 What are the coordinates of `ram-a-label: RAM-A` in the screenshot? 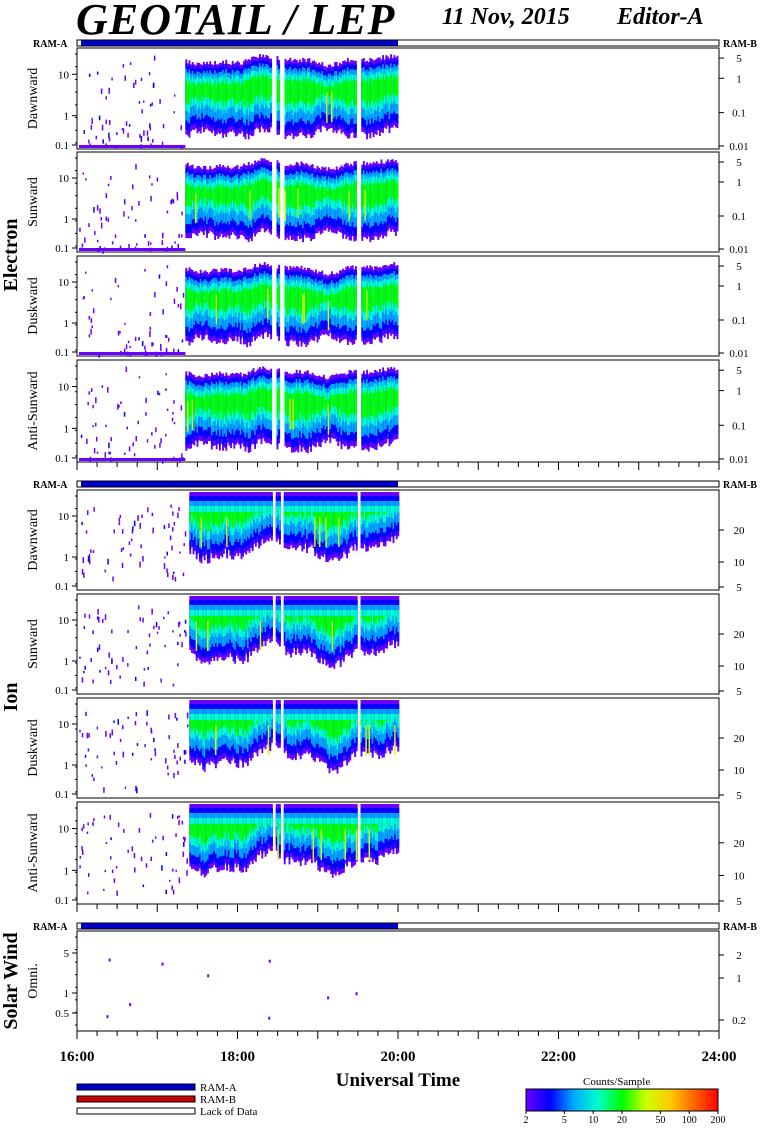 It's located at (50, 44).